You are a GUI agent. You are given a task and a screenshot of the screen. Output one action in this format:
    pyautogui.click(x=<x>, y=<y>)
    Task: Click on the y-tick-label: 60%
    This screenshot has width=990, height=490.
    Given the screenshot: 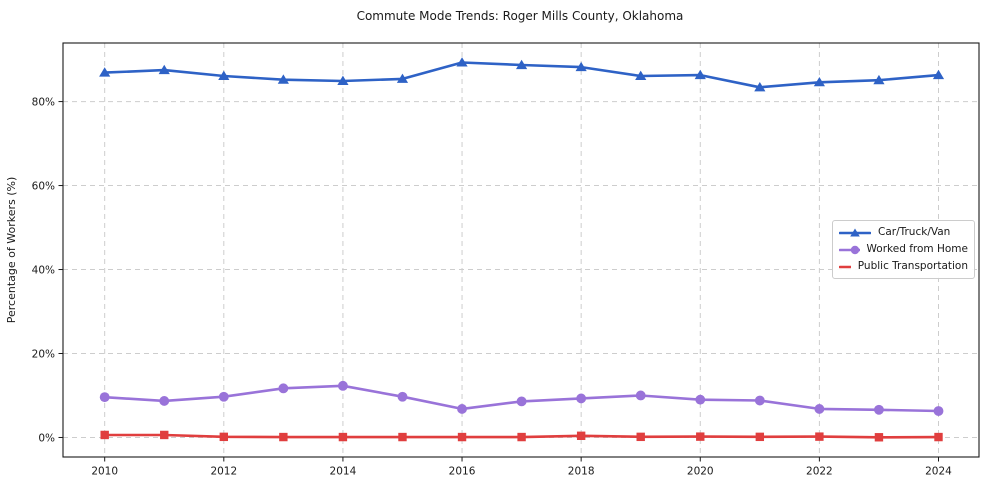 What is the action you would take?
    pyautogui.click(x=43, y=186)
    